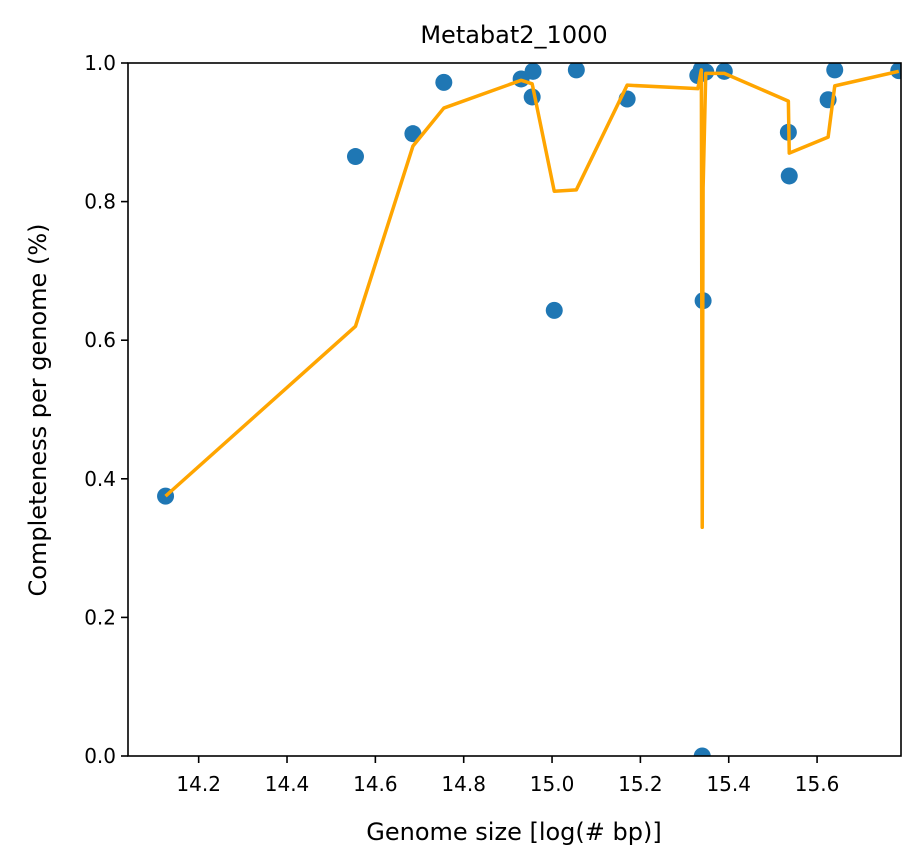 The image size is (922, 867). What do you see at coordinates (100, 63) in the screenshot?
I see `y-tick-label: 1.0` at bounding box center [100, 63].